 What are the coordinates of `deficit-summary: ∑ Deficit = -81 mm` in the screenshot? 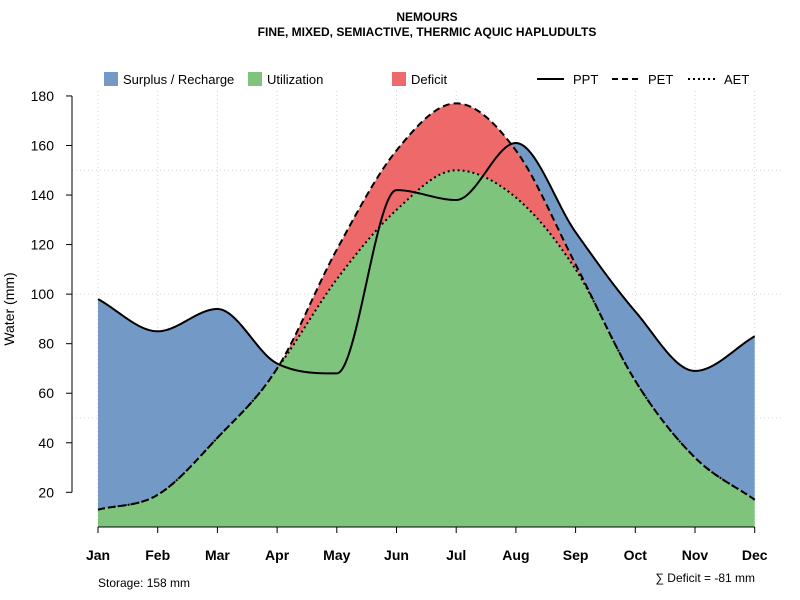 It's located at (705, 578).